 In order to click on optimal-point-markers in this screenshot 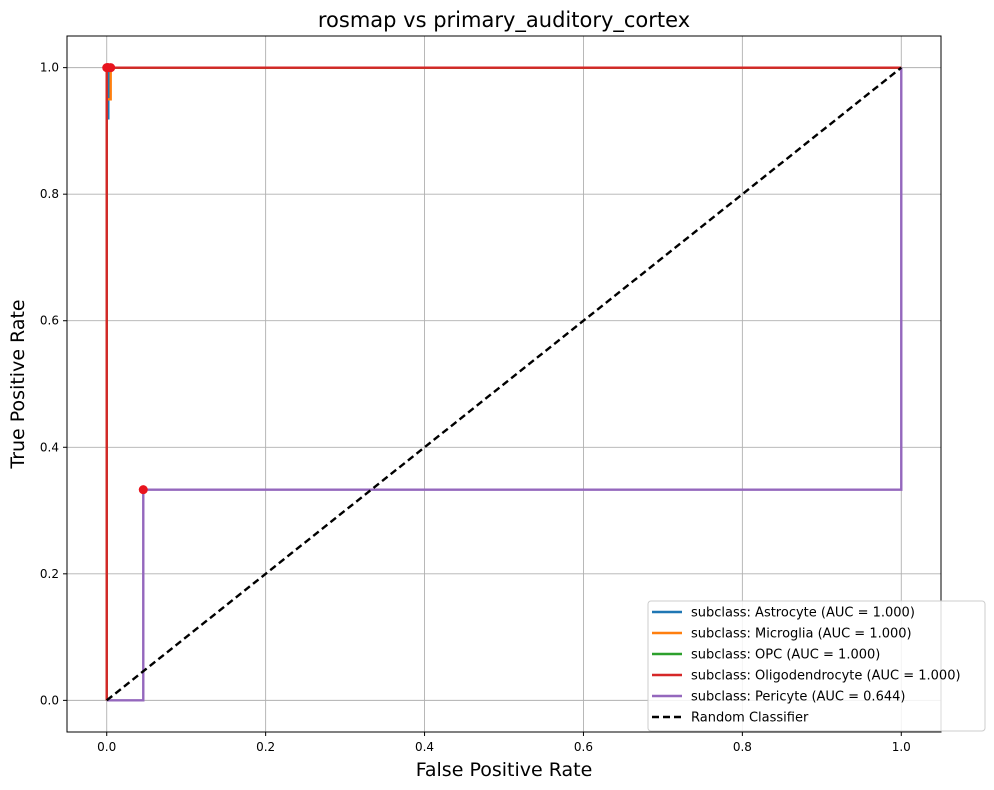, I will do `click(125, 279)`.